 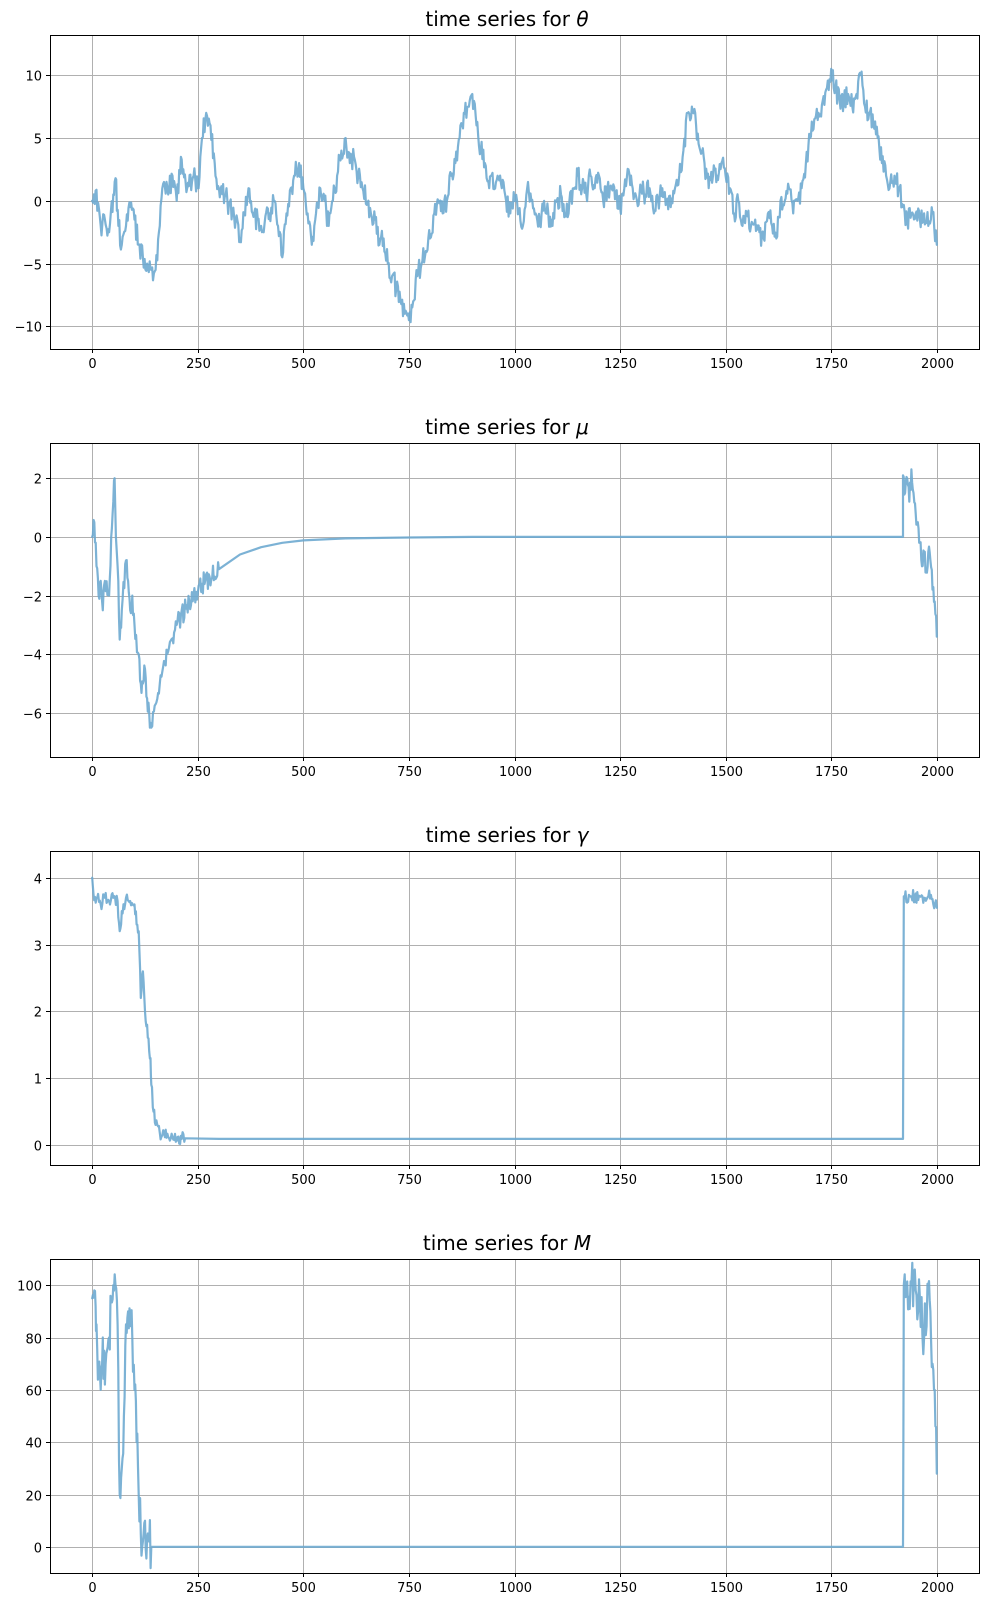 What do you see at coordinates (29, 1287) in the screenshot?
I see `y-tick-label: 100` at bounding box center [29, 1287].